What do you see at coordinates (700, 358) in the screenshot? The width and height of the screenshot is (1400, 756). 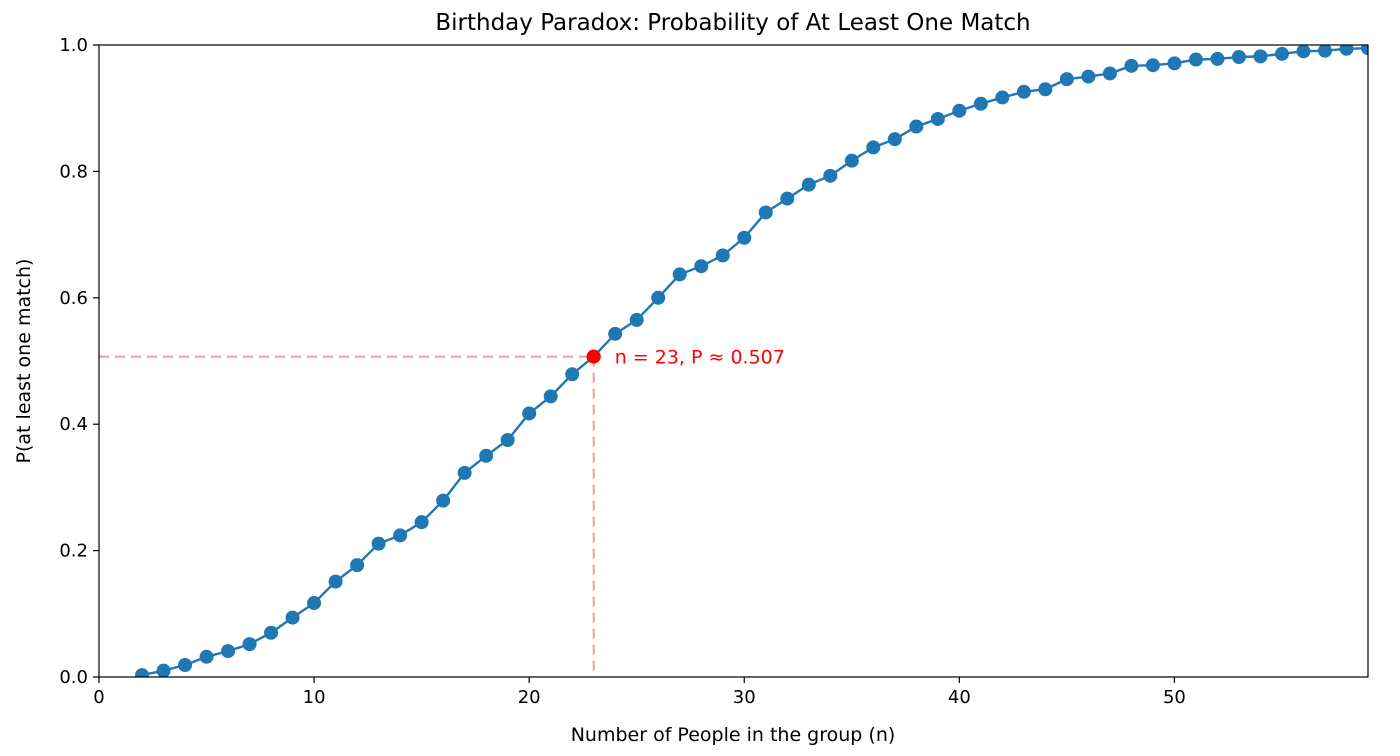 I see `highlight-annotation: n = 23, P ≈ 0.507` at bounding box center [700, 358].